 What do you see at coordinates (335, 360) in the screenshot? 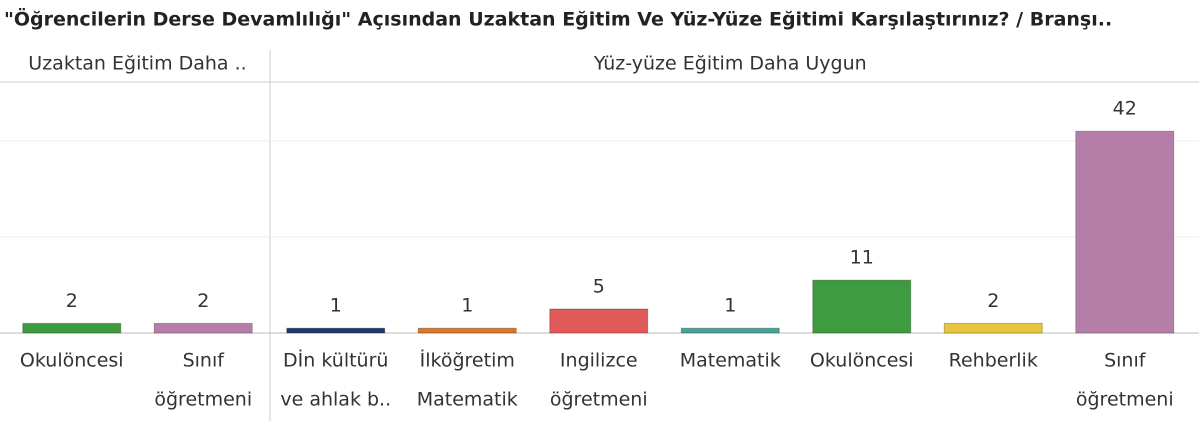
I see `x-tick-label: Dİn kültürü` at bounding box center [335, 360].